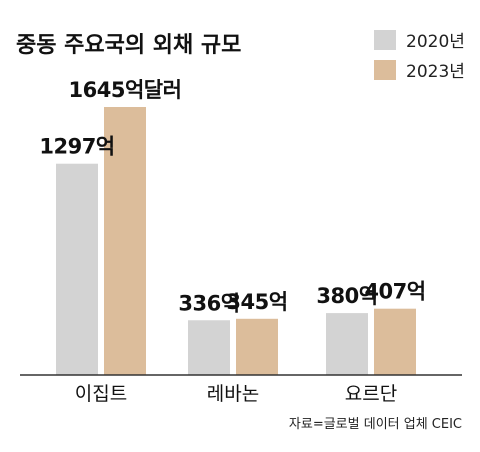 The image size is (480, 452). What do you see at coordinates (371, 394) in the screenshot?
I see `category-label-2: 요르단` at bounding box center [371, 394].